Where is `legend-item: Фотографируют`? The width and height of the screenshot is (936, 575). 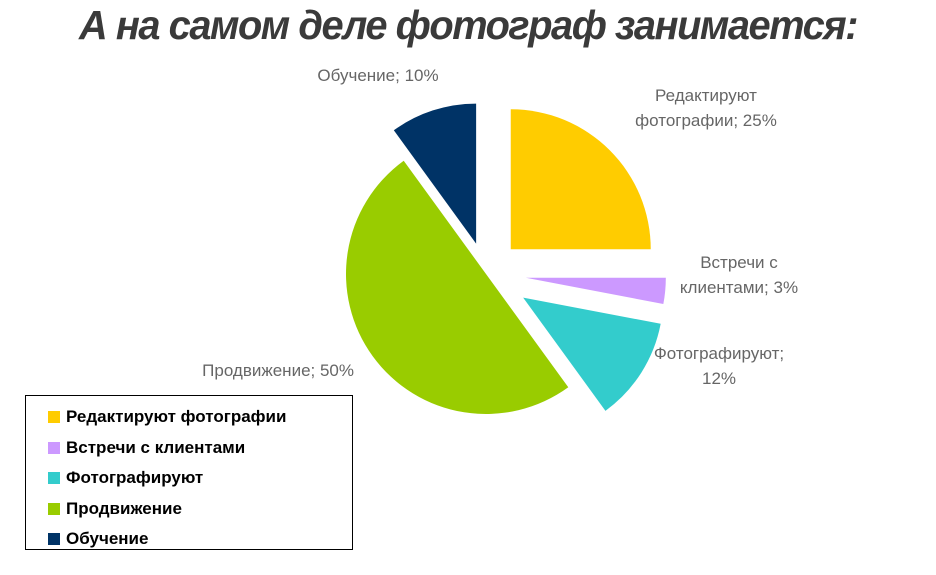
legend-item: Фотографируют is located at coordinates (200, 478).